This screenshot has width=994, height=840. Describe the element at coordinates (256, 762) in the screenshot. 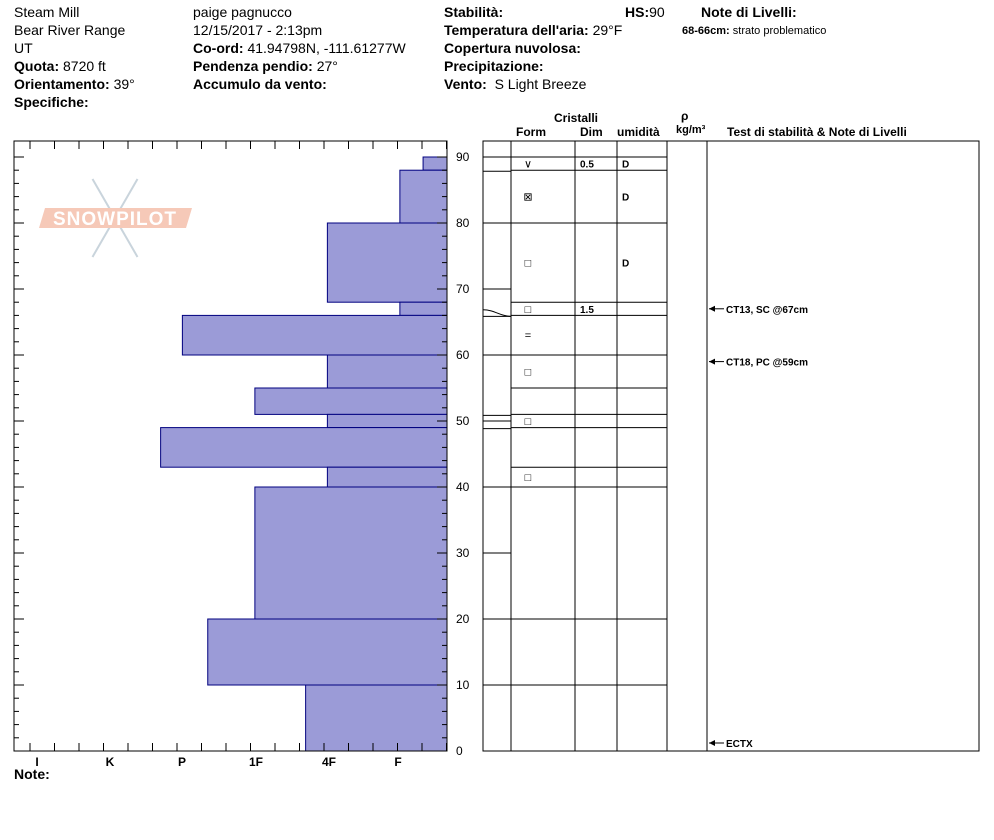

I see `hardness-category-label: 1F` at that location.